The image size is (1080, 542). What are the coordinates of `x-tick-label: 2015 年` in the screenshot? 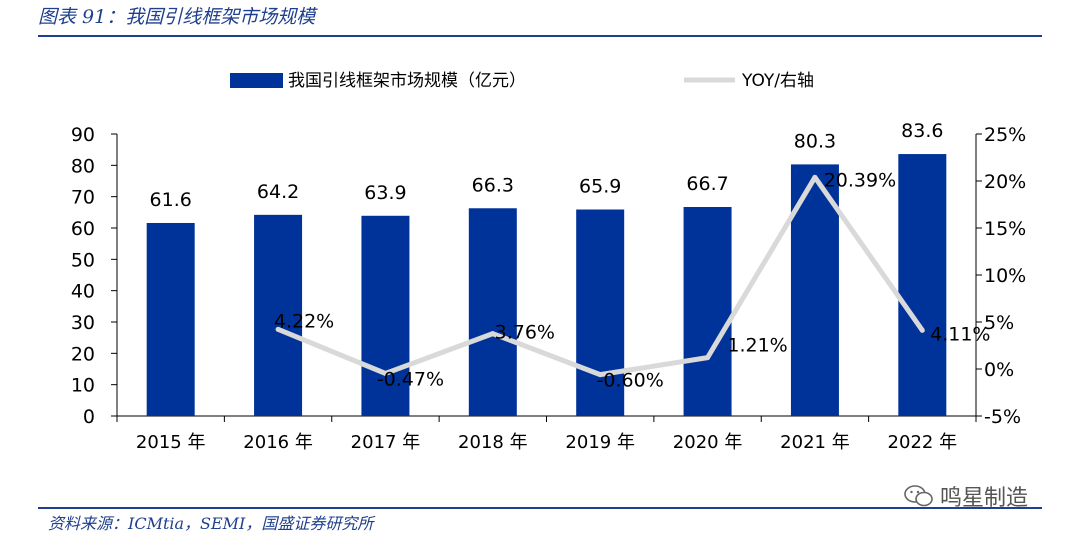 It's located at (171, 442).